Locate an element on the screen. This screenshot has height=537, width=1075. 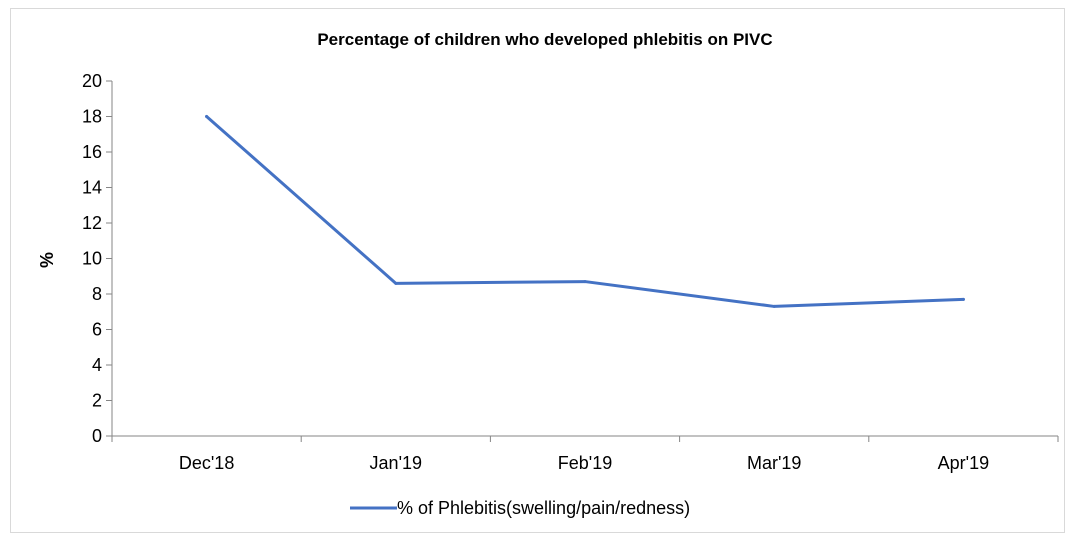
y-axis-label: % is located at coordinates (47, 260).